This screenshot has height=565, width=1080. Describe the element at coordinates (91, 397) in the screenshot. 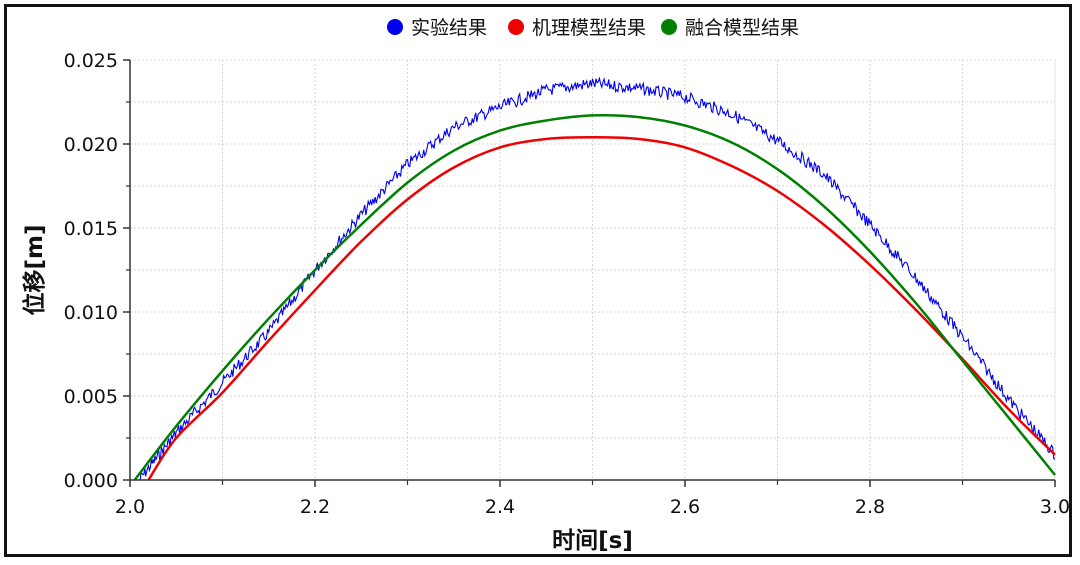

I see `y-tick-label: 0.005` at that location.